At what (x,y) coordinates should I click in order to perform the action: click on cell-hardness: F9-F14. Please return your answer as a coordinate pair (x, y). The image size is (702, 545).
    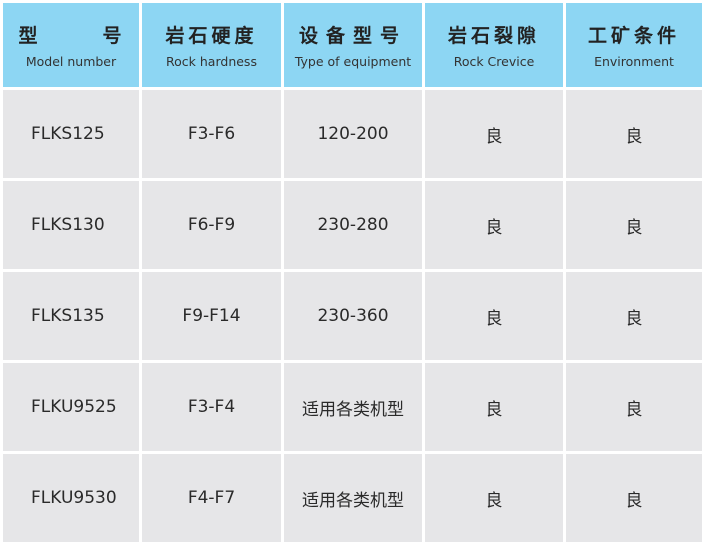
    Looking at the image, I should click on (211, 316).